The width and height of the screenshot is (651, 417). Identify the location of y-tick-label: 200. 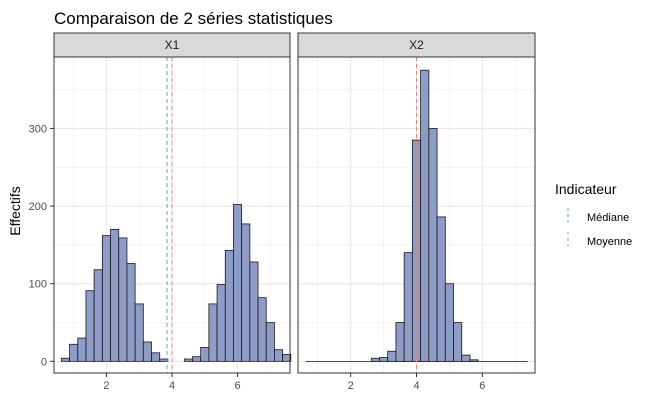
(38, 207).